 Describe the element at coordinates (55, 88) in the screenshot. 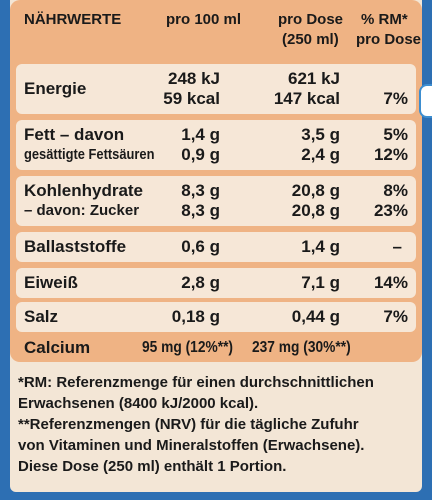

I see `nutrient-name: Energie` at that location.